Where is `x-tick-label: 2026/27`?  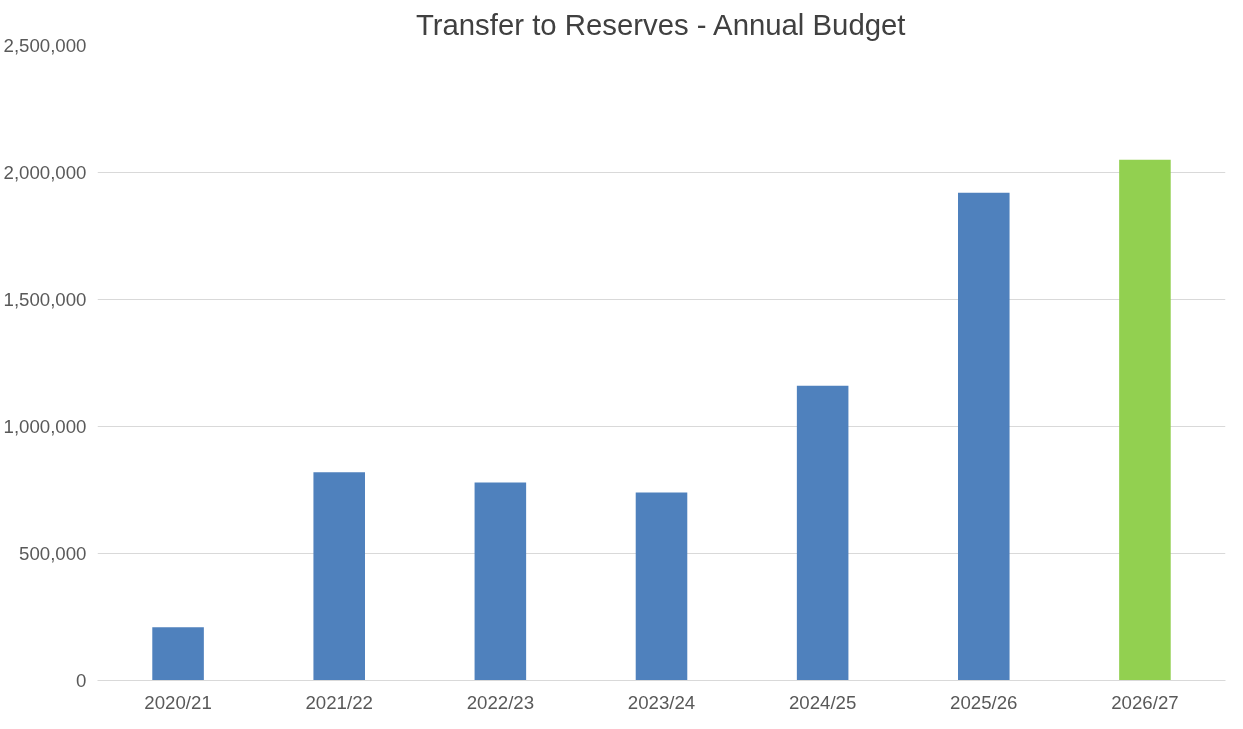
x-tick-label: 2026/27 is located at coordinates (1145, 702).